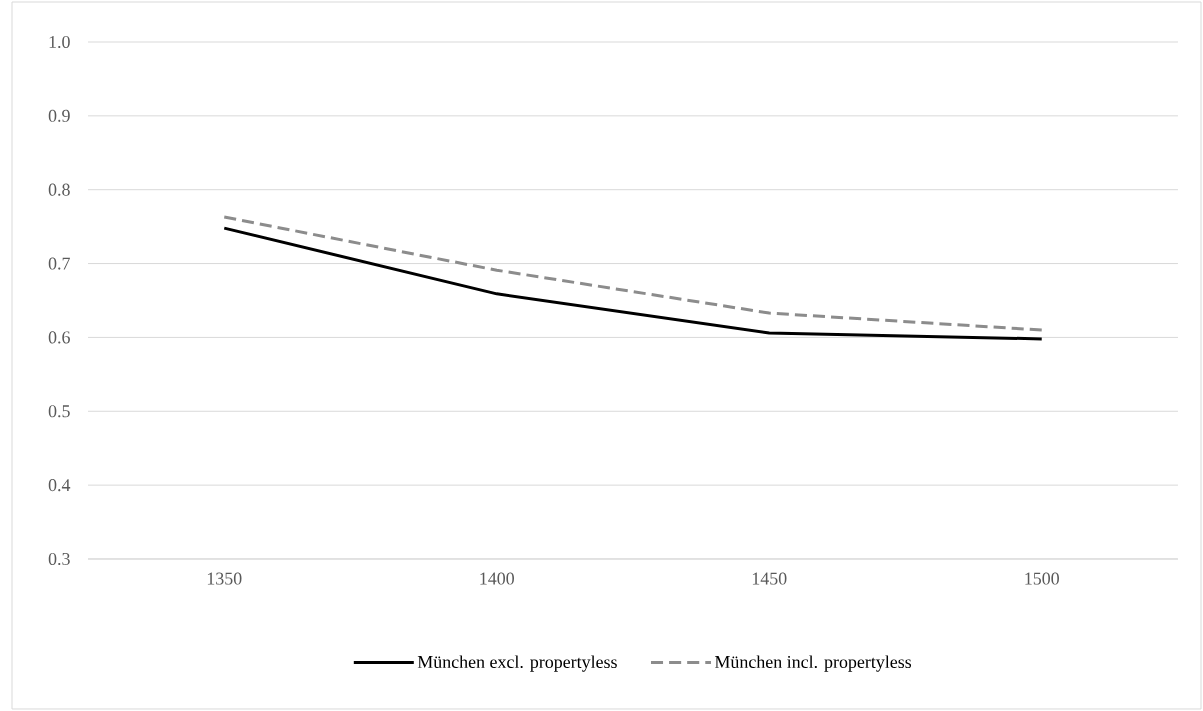 The image size is (1203, 711). What do you see at coordinates (1042, 578) in the screenshot?
I see `x-tick-label: 1500` at bounding box center [1042, 578].